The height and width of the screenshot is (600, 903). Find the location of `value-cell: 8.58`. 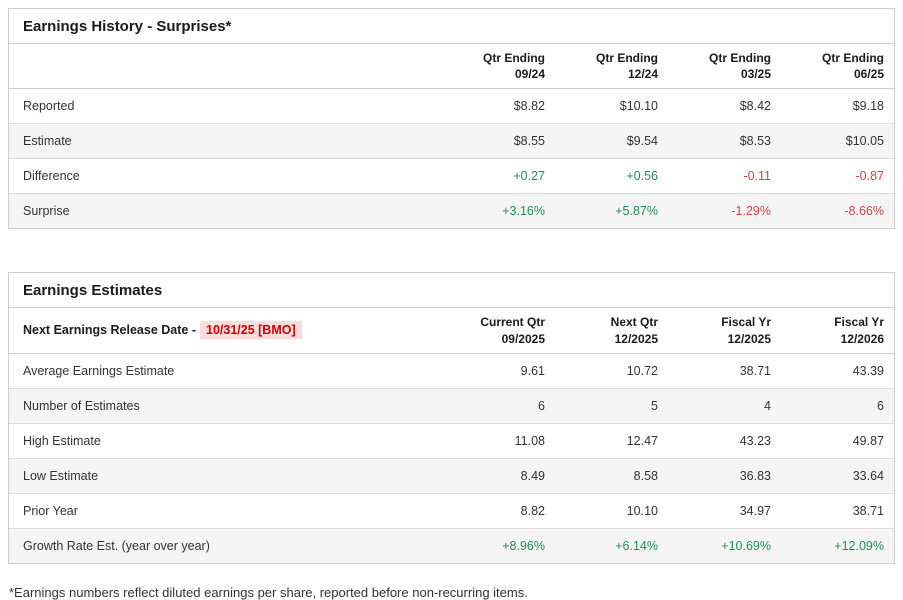

value-cell: 8.58 is located at coordinates (611, 476).